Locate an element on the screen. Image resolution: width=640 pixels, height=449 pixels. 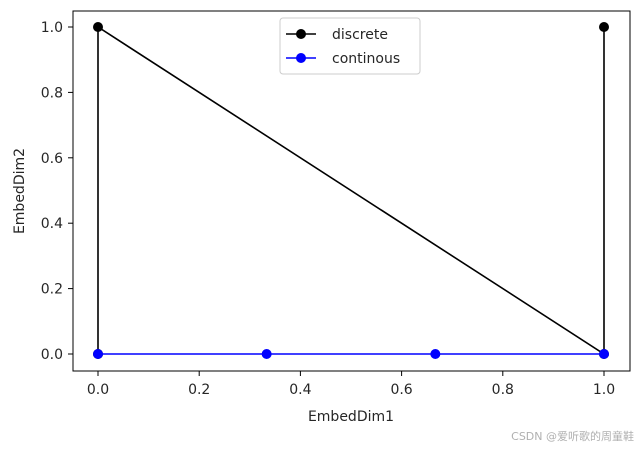
y-tick-label: 0.6 is located at coordinates (52, 159).